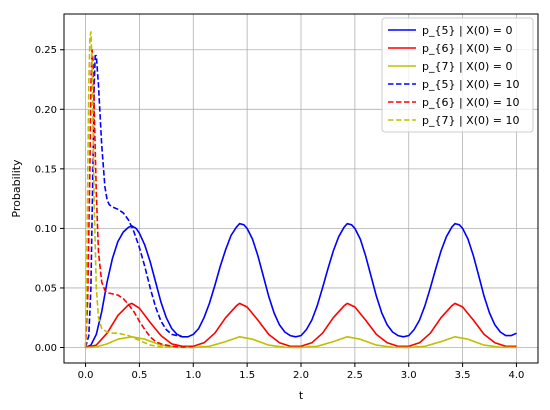 This screenshot has width=550, height=410. Describe the element at coordinates (409, 375) in the screenshot. I see `x-tick-label: 3.0` at that location.